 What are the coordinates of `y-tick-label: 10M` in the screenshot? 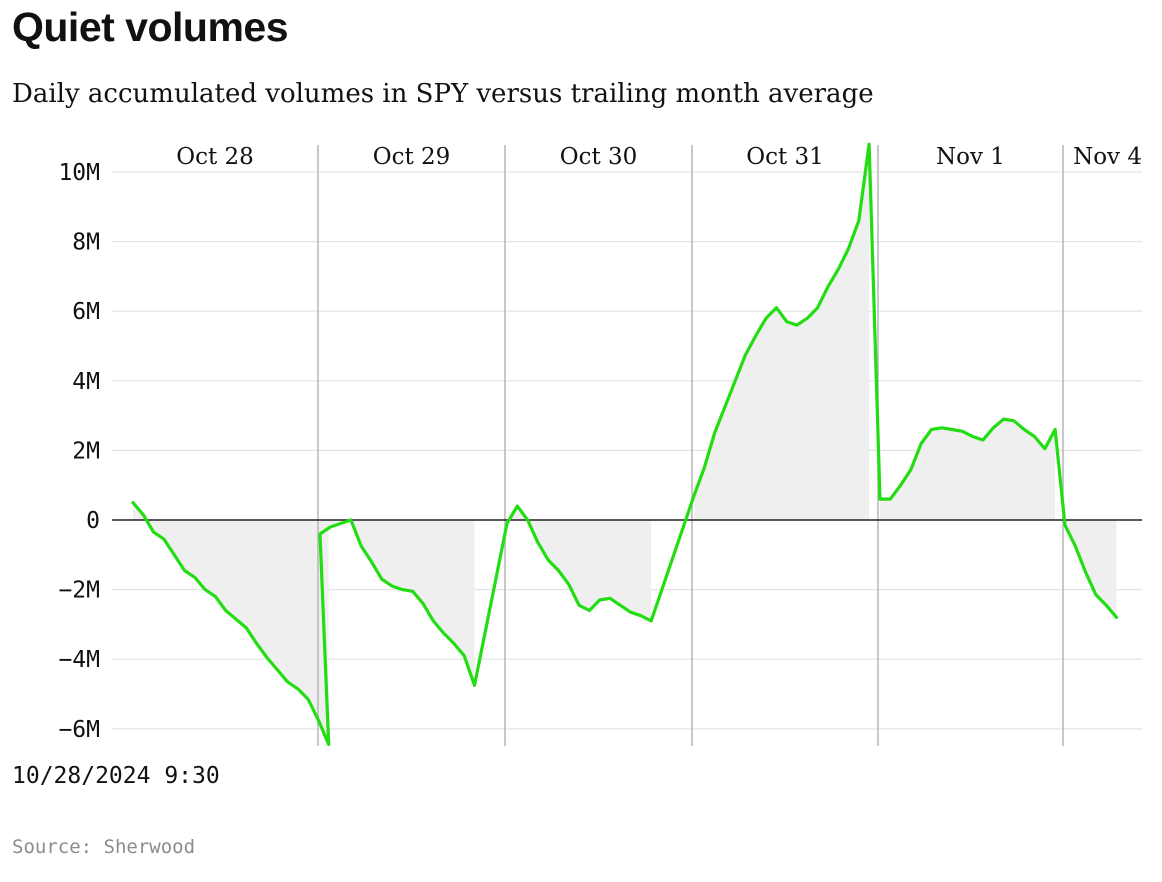 It's located at (79, 173).